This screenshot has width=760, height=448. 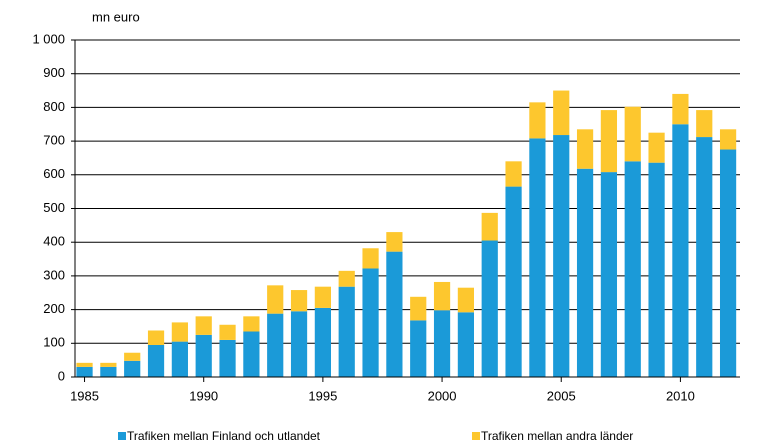 What do you see at coordinates (54, 140) in the screenshot?
I see `y-tick-label: 700` at bounding box center [54, 140].